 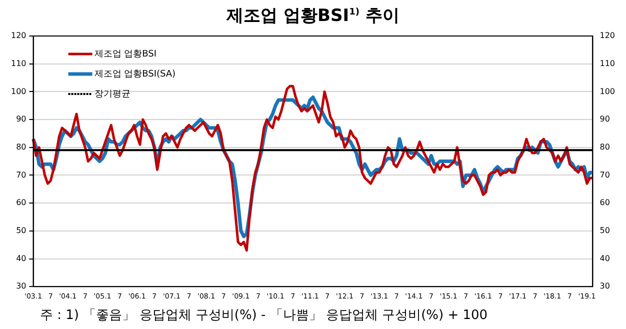 What do you see at coordinates (605, 203) in the screenshot?
I see `y2-tick-label: 60` at bounding box center [605, 203].